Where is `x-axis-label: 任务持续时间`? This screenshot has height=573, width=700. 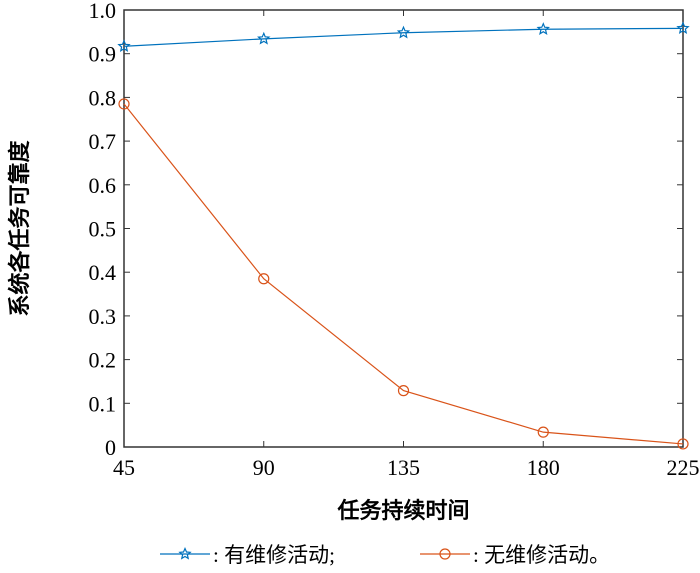 x-axis-label: 任务持续时间 is located at coordinates (402, 510).